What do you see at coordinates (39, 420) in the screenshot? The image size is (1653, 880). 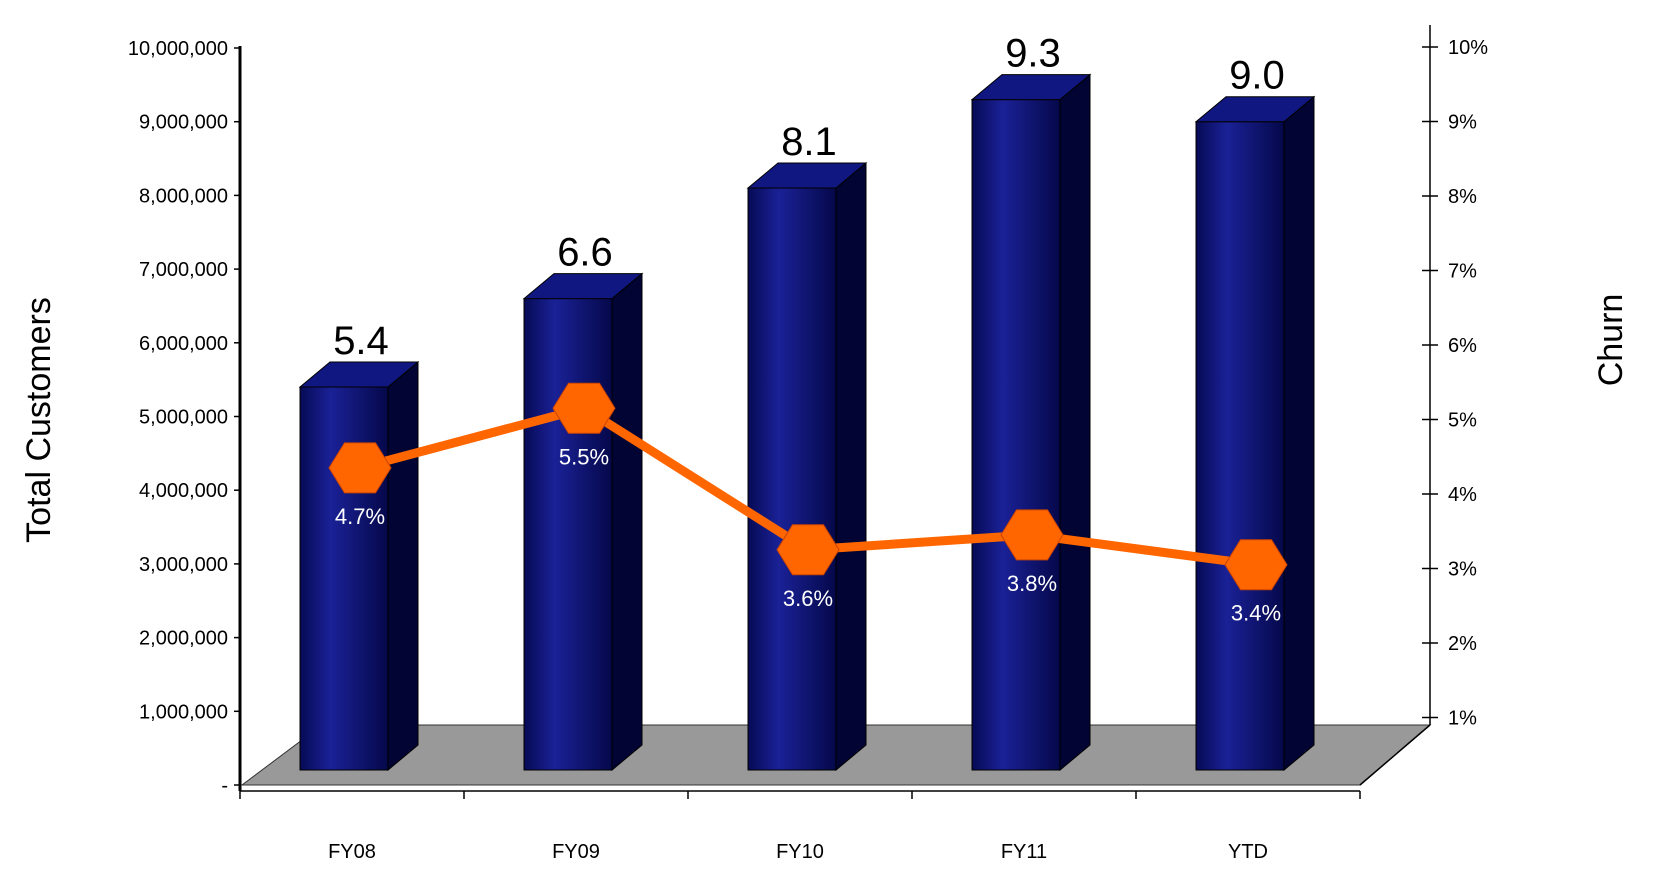 I see `y-axis-title: Total Customers` at bounding box center [39, 420].